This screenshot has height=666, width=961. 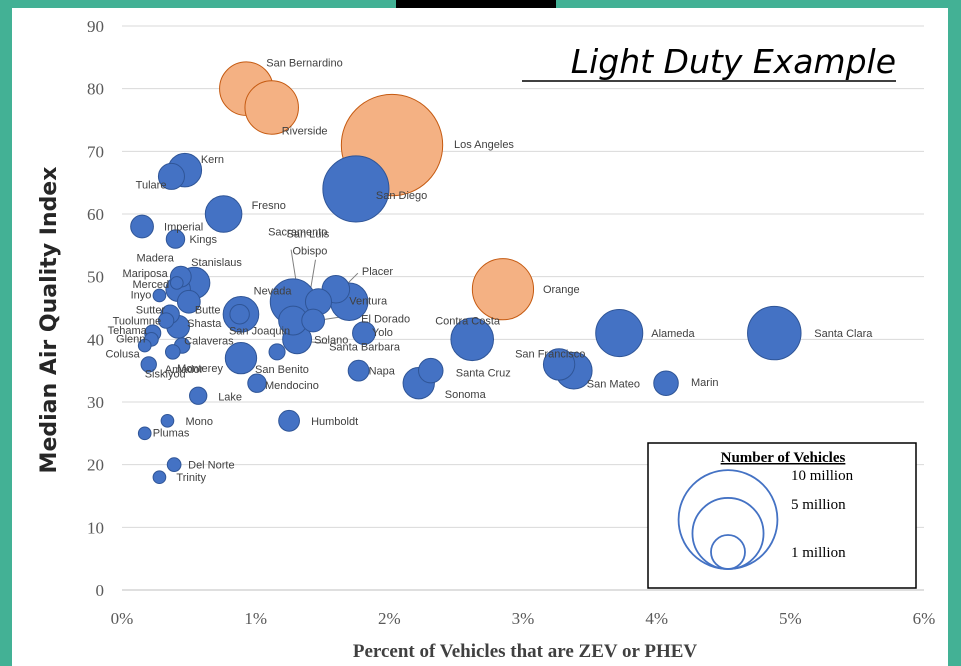 I want to click on x-tick-label: 0%, so click(x=122, y=618).